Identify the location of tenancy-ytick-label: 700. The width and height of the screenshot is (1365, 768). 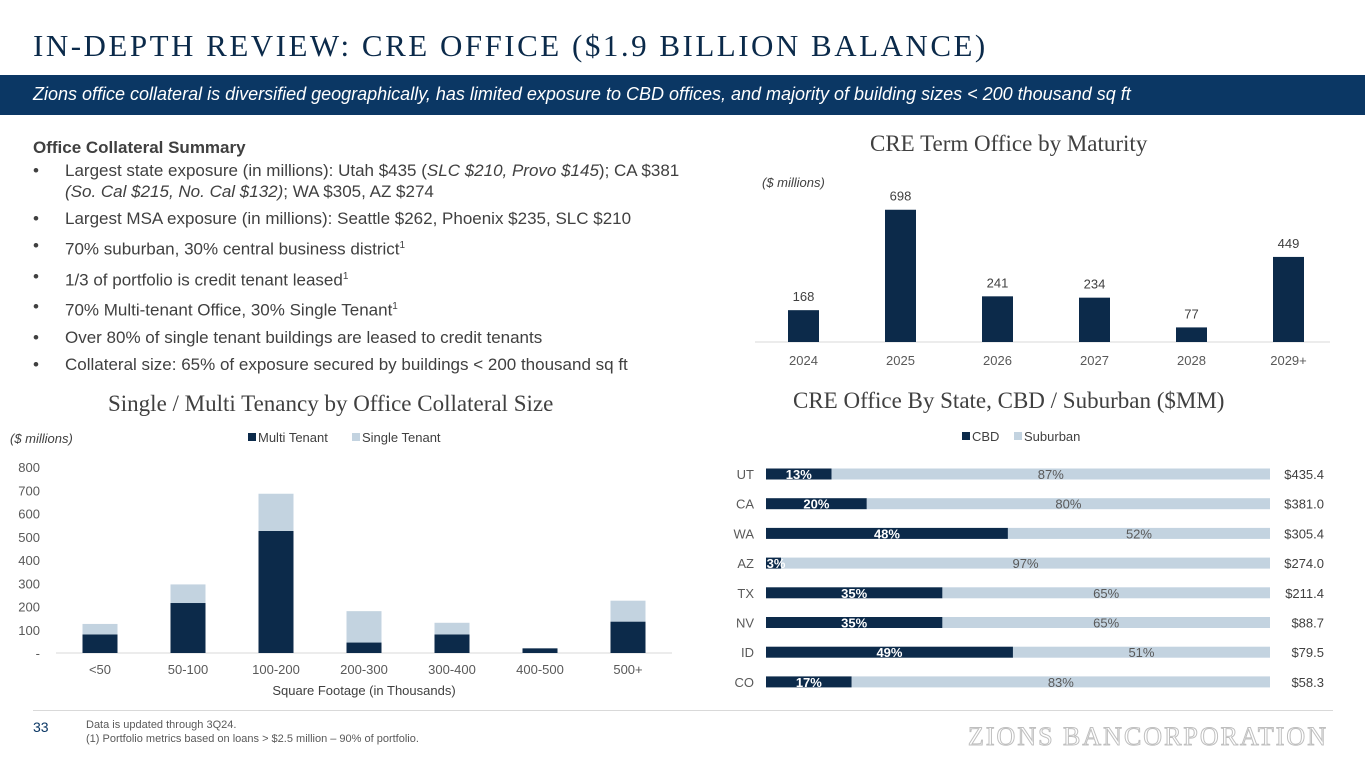
(29, 490).